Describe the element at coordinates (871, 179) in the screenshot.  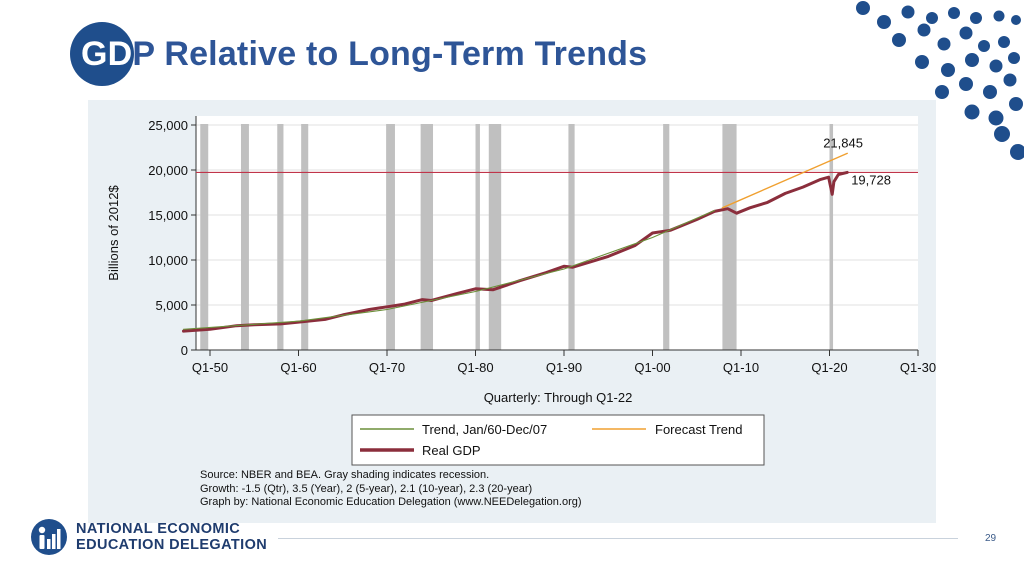
I see `data-label: 19,728` at that location.